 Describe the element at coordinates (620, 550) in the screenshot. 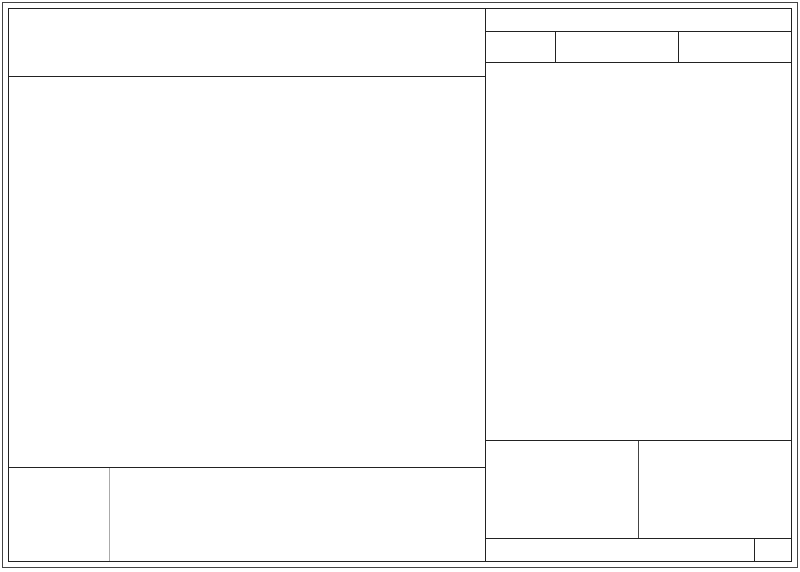

I see `company-name` at that location.